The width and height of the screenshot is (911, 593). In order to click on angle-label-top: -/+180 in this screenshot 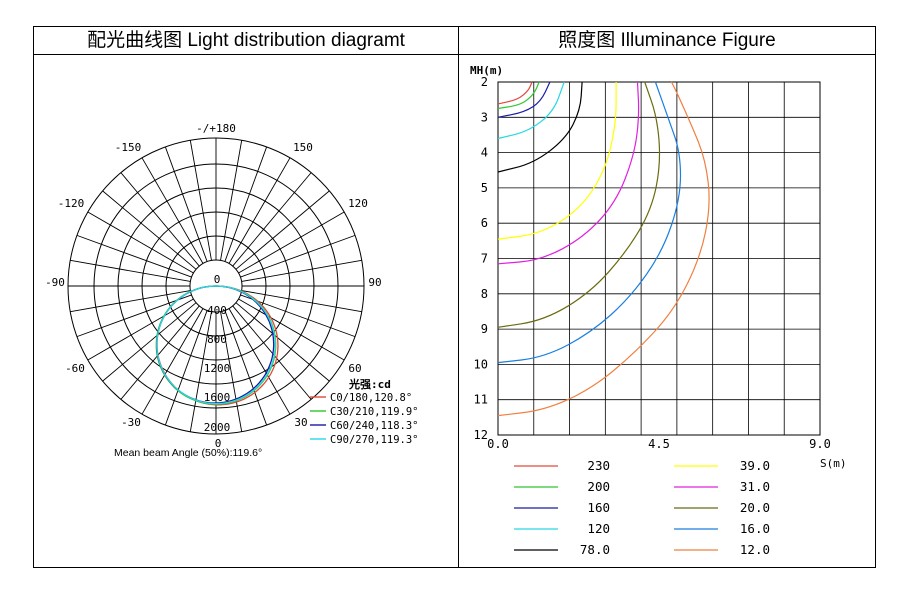, I will do `click(216, 128)`.